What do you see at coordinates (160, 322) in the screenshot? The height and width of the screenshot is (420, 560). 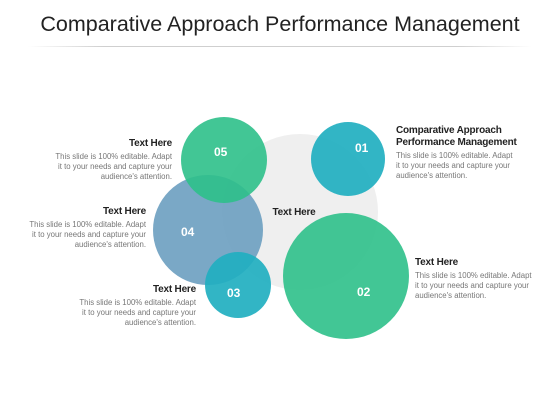 I see `text-block-03-line-3: audience's attention.` at bounding box center [160, 322].